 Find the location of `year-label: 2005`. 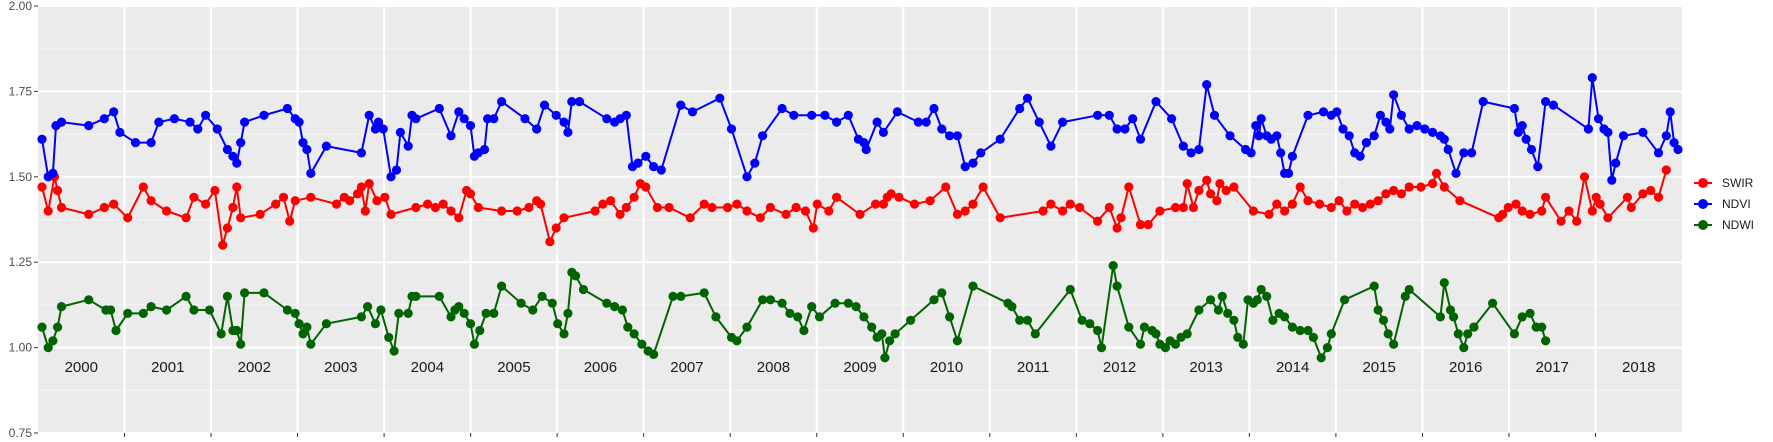

year-label: 2005 is located at coordinates (513, 367).